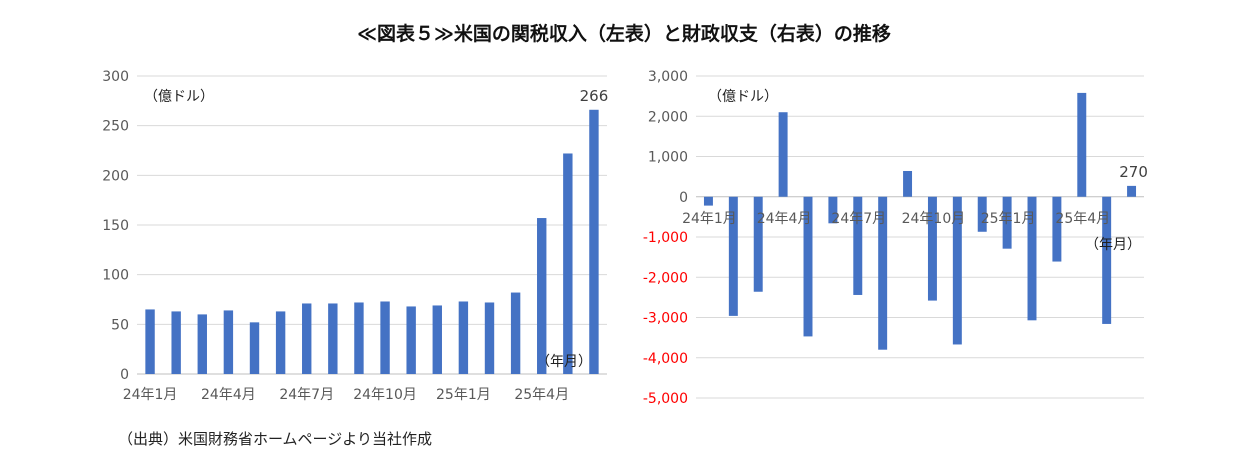 The image size is (1248, 462). What do you see at coordinates (115, 176) in the screenshot?
I see `y-tick-label: 200` at bounding box center [115, 176].